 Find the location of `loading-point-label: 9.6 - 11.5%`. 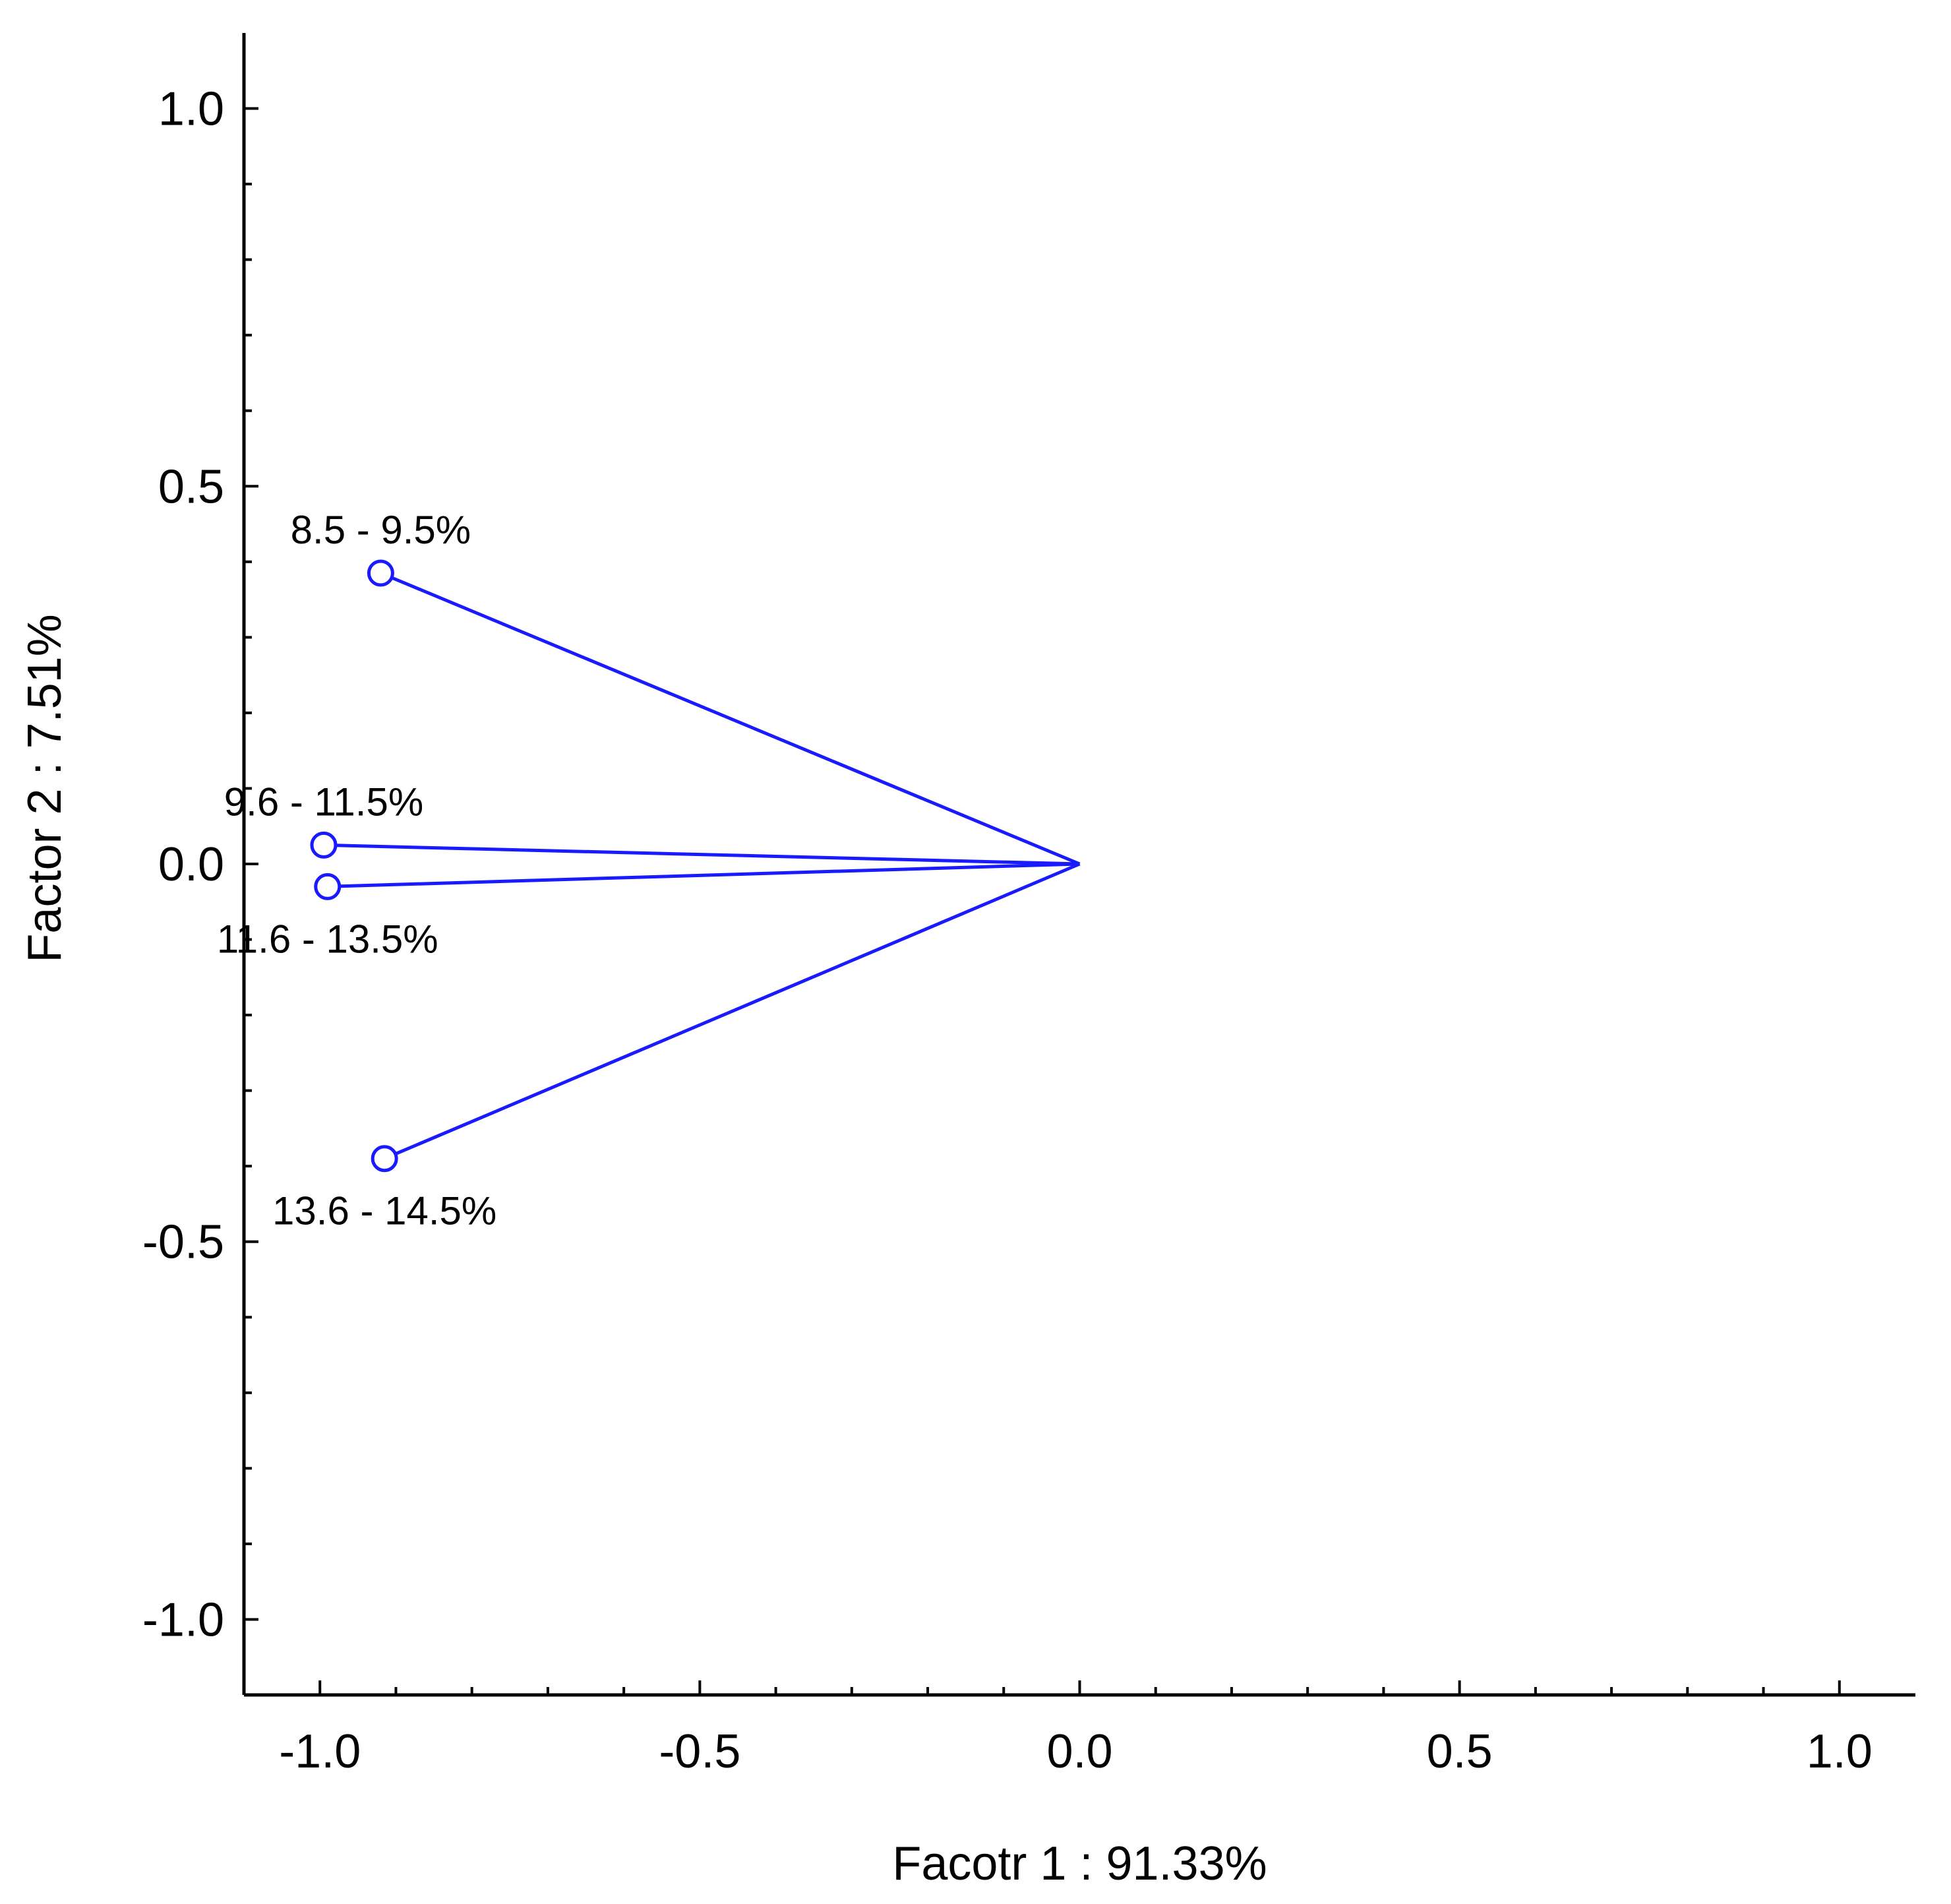

loading-point-label: 9.6 - 11.5% is located at coordinates (323, 802).